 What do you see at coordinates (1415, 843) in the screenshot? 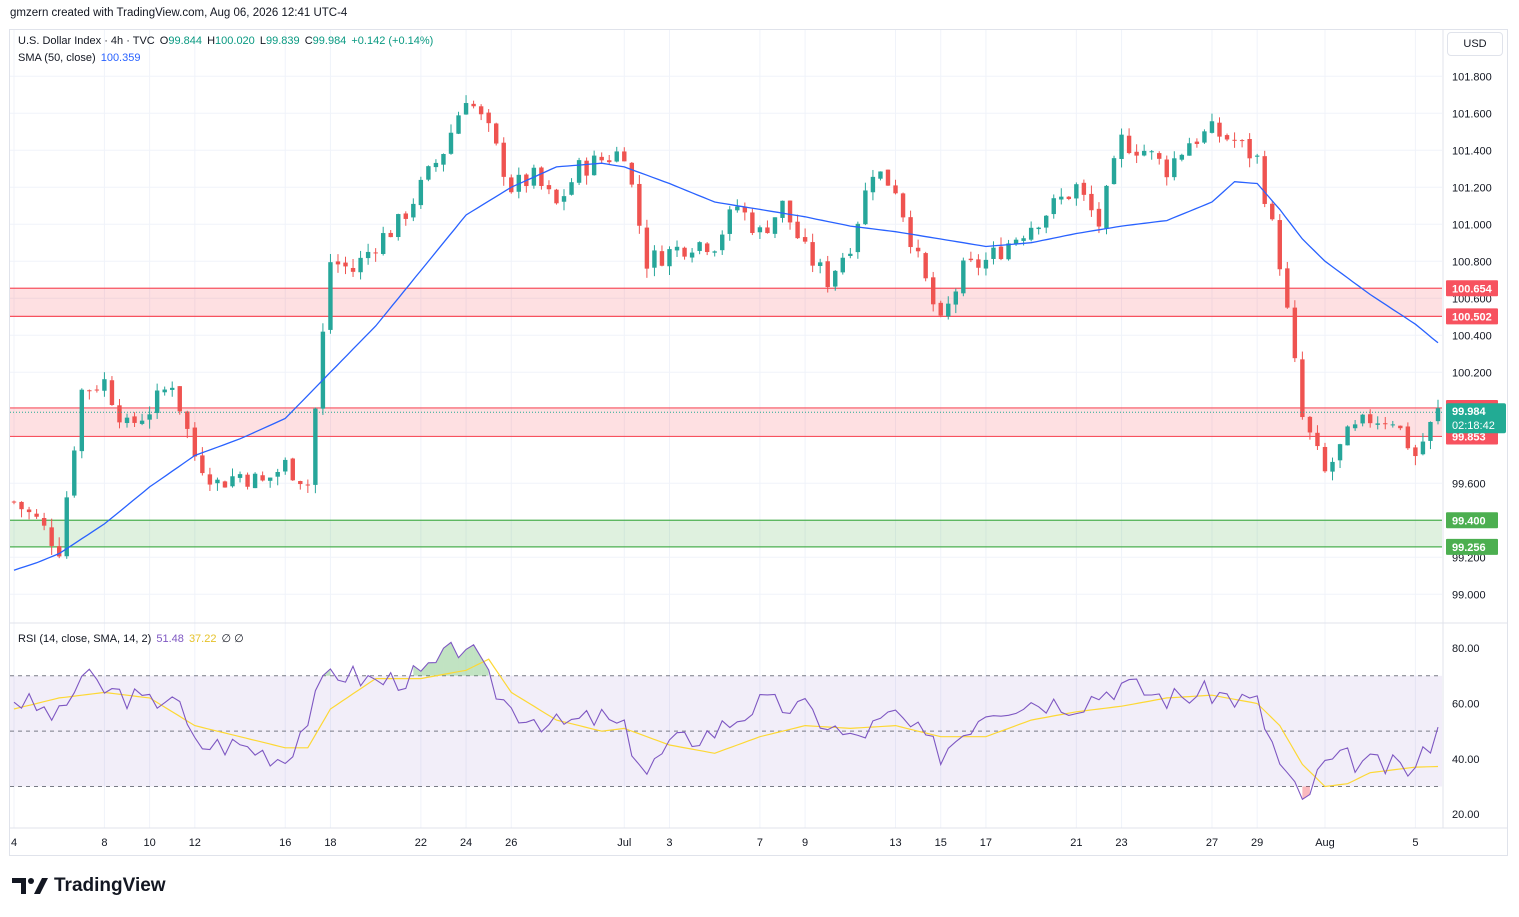
I see `time-tick-label: 5` at bounding box center [1415, 843].